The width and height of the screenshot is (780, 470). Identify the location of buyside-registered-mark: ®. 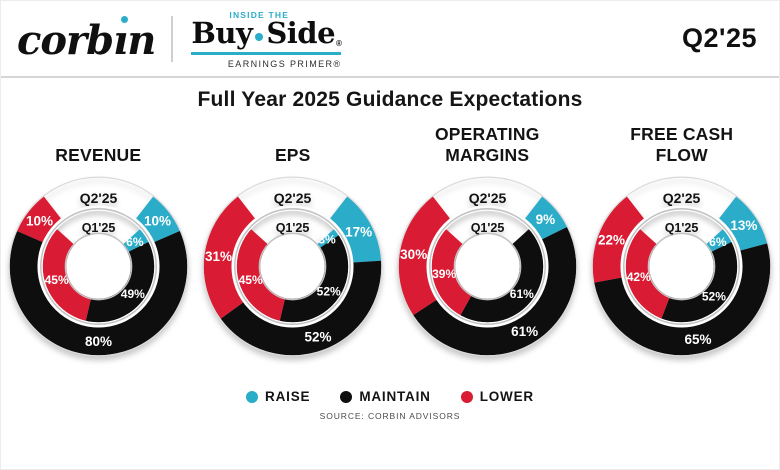
(339, 44).